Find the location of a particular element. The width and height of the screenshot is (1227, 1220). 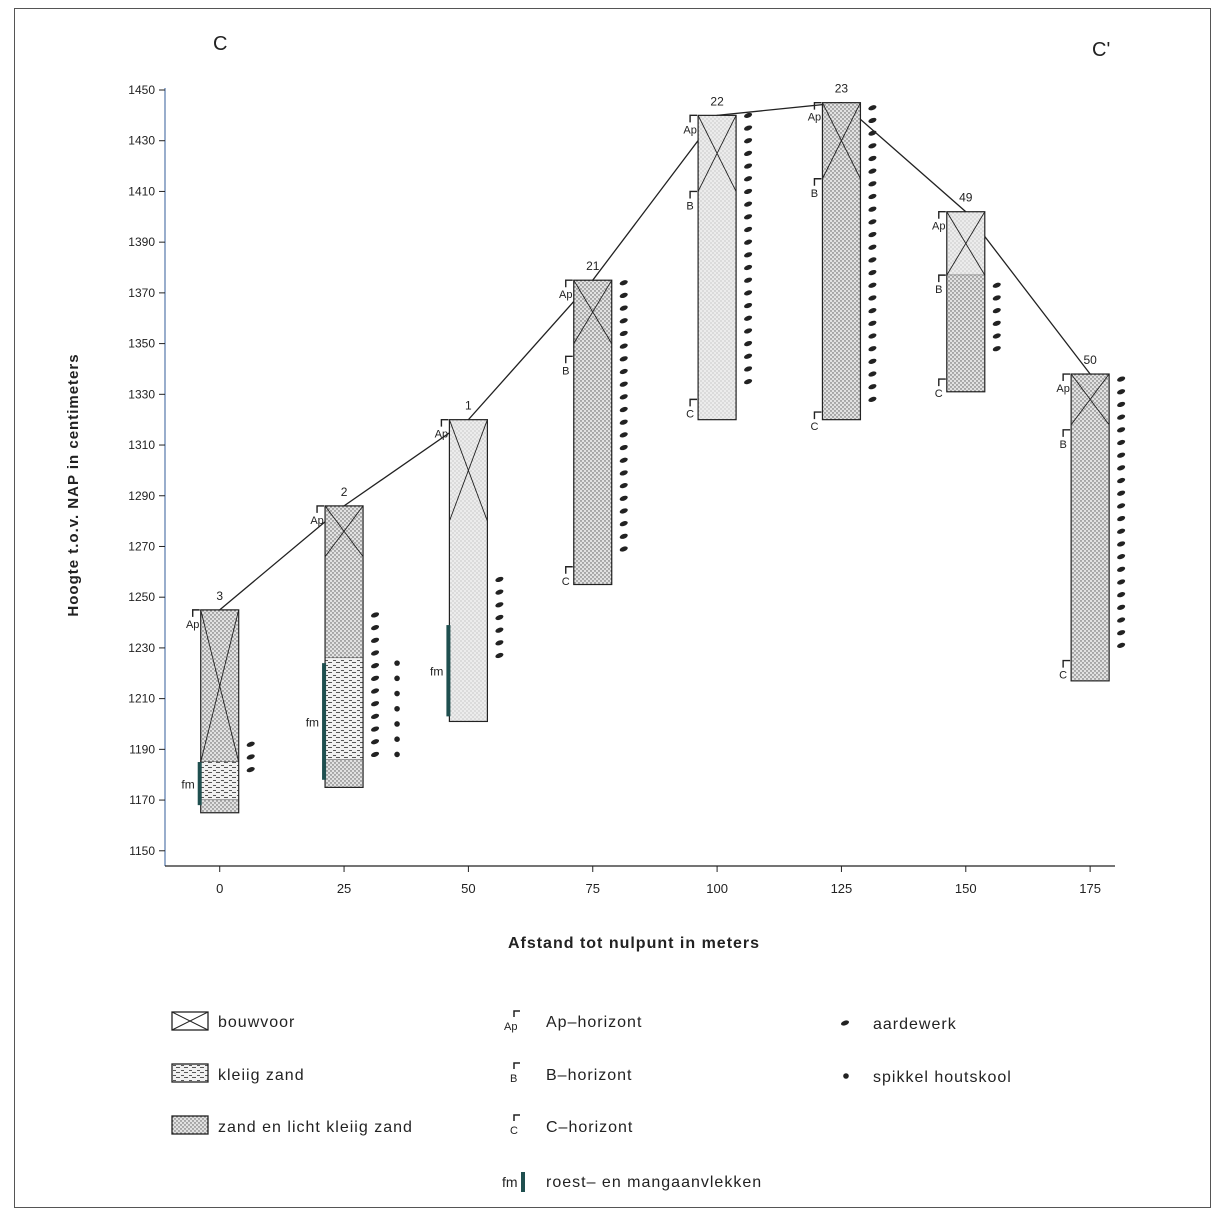

y-tick-label: 1410 is located at coordinates (141, 191).